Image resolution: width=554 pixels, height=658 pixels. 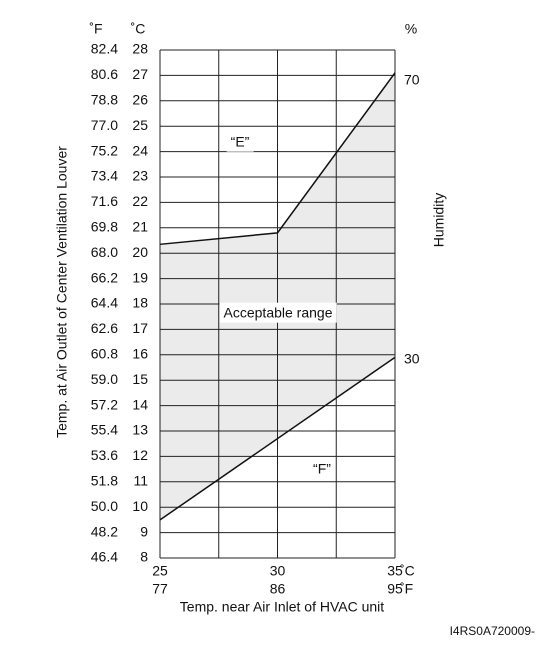 What do you see at coordinates (104, 481) in the screenshot?
I see `y-tick-label-f: 51.8` at bounding box center [104, 481].